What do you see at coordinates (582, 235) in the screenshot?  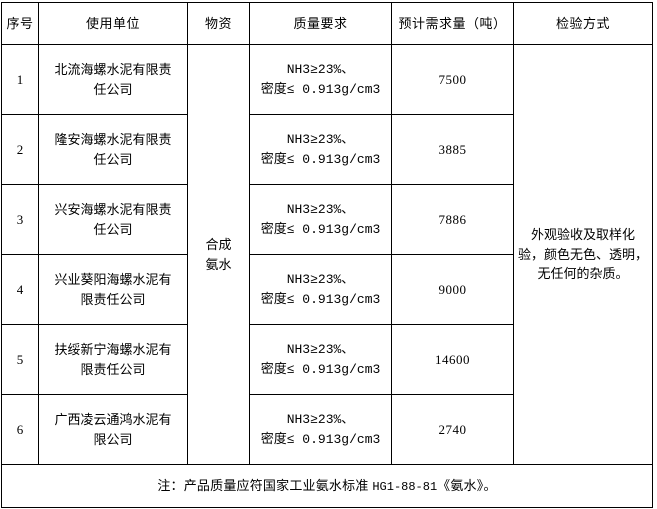 I see `inspection-method-line-1: 外观验收及取样化` at bounding box center [582, 235].